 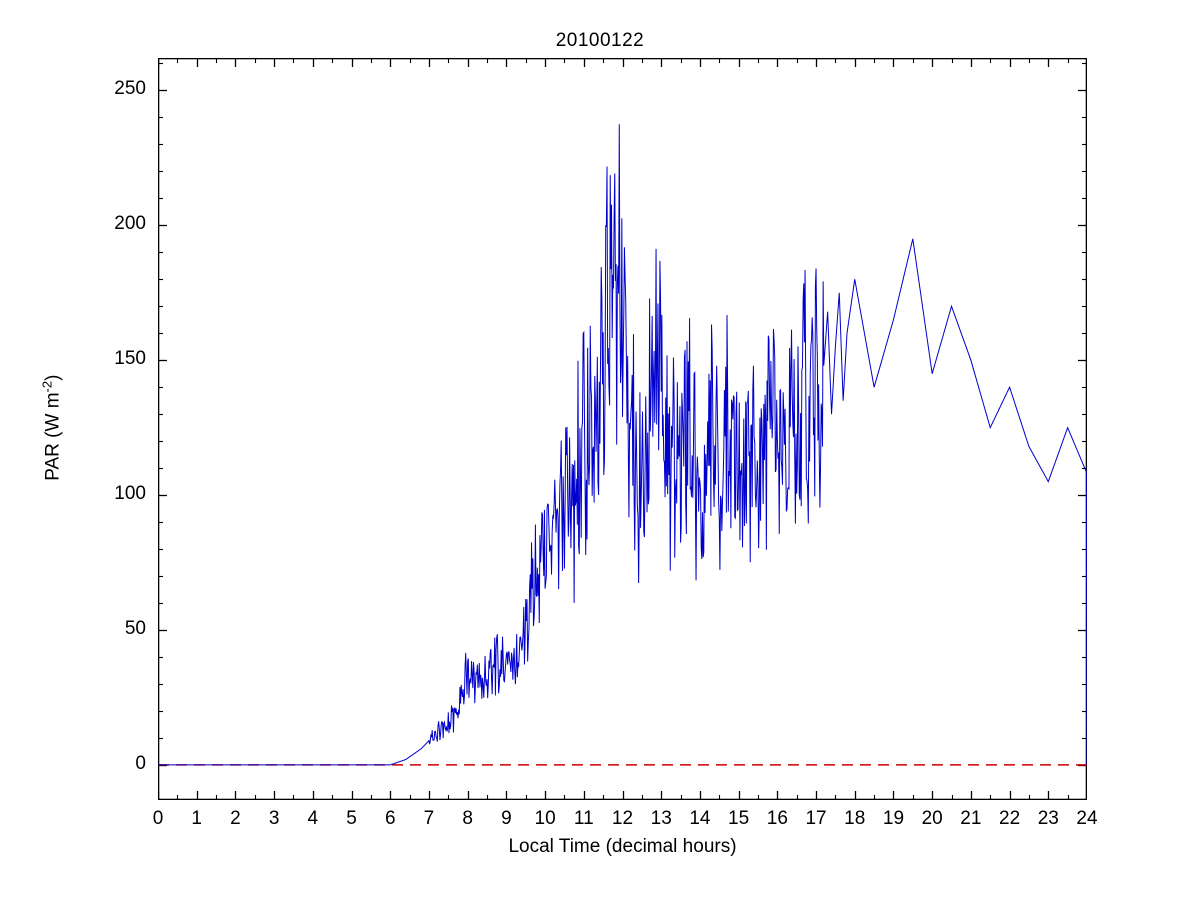 I want to click on x-tick-label: 17, so click(x=816, y=818).